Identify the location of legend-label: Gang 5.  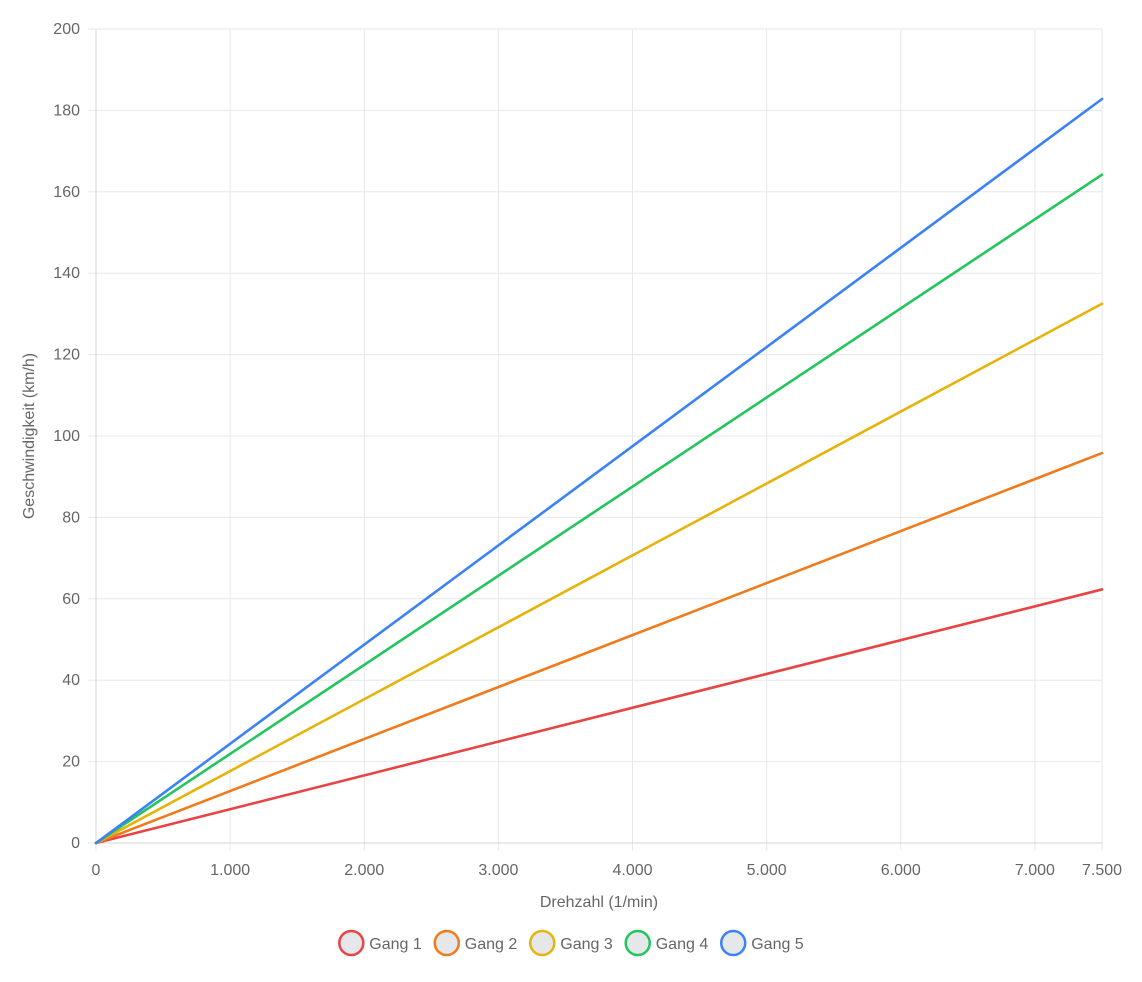
(777, 944).